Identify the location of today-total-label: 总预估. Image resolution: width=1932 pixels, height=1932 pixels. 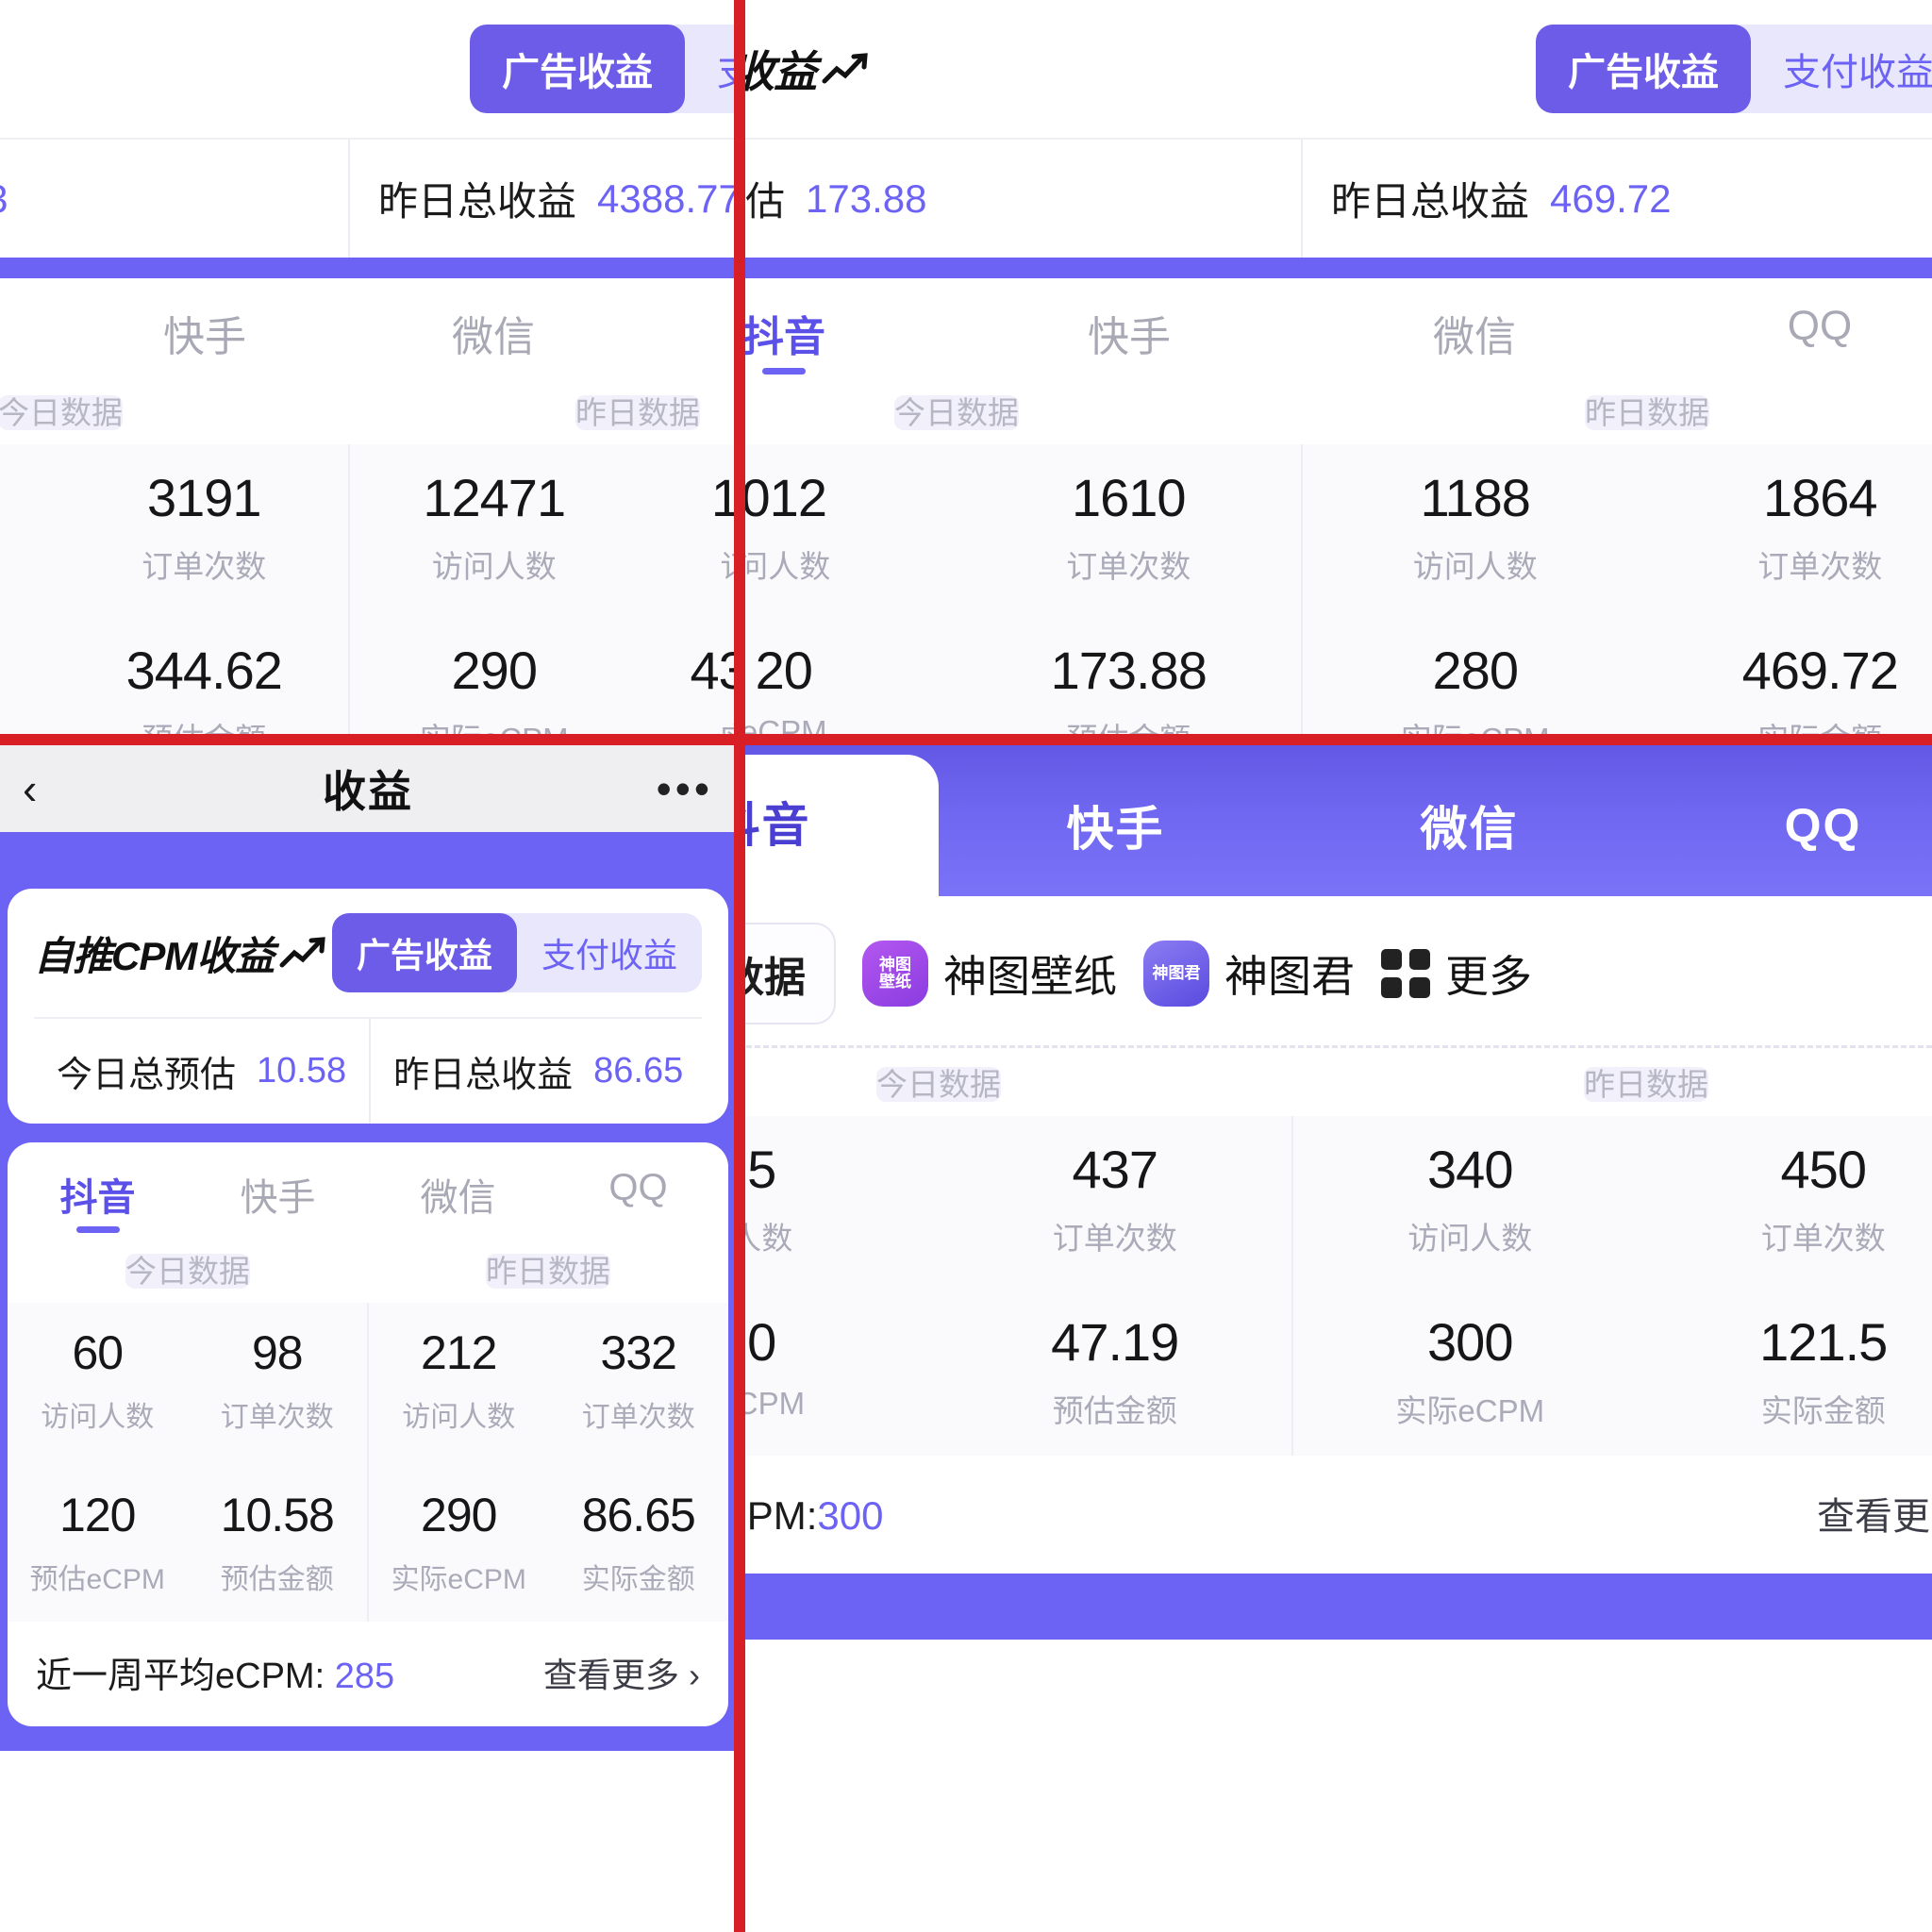
(766, 201).